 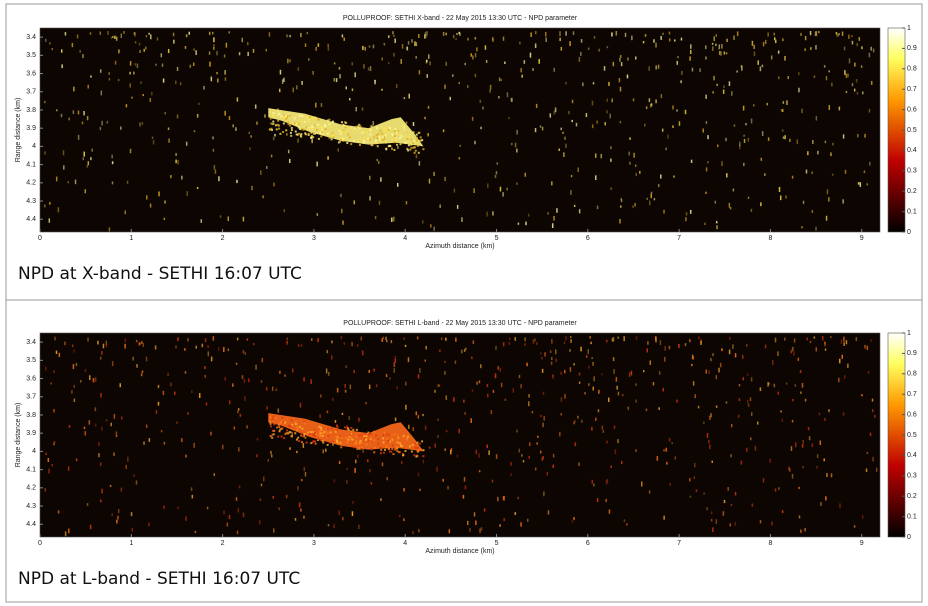 I want to click on colorbar-tick-label: 0.8, so click(x=912, y=69).